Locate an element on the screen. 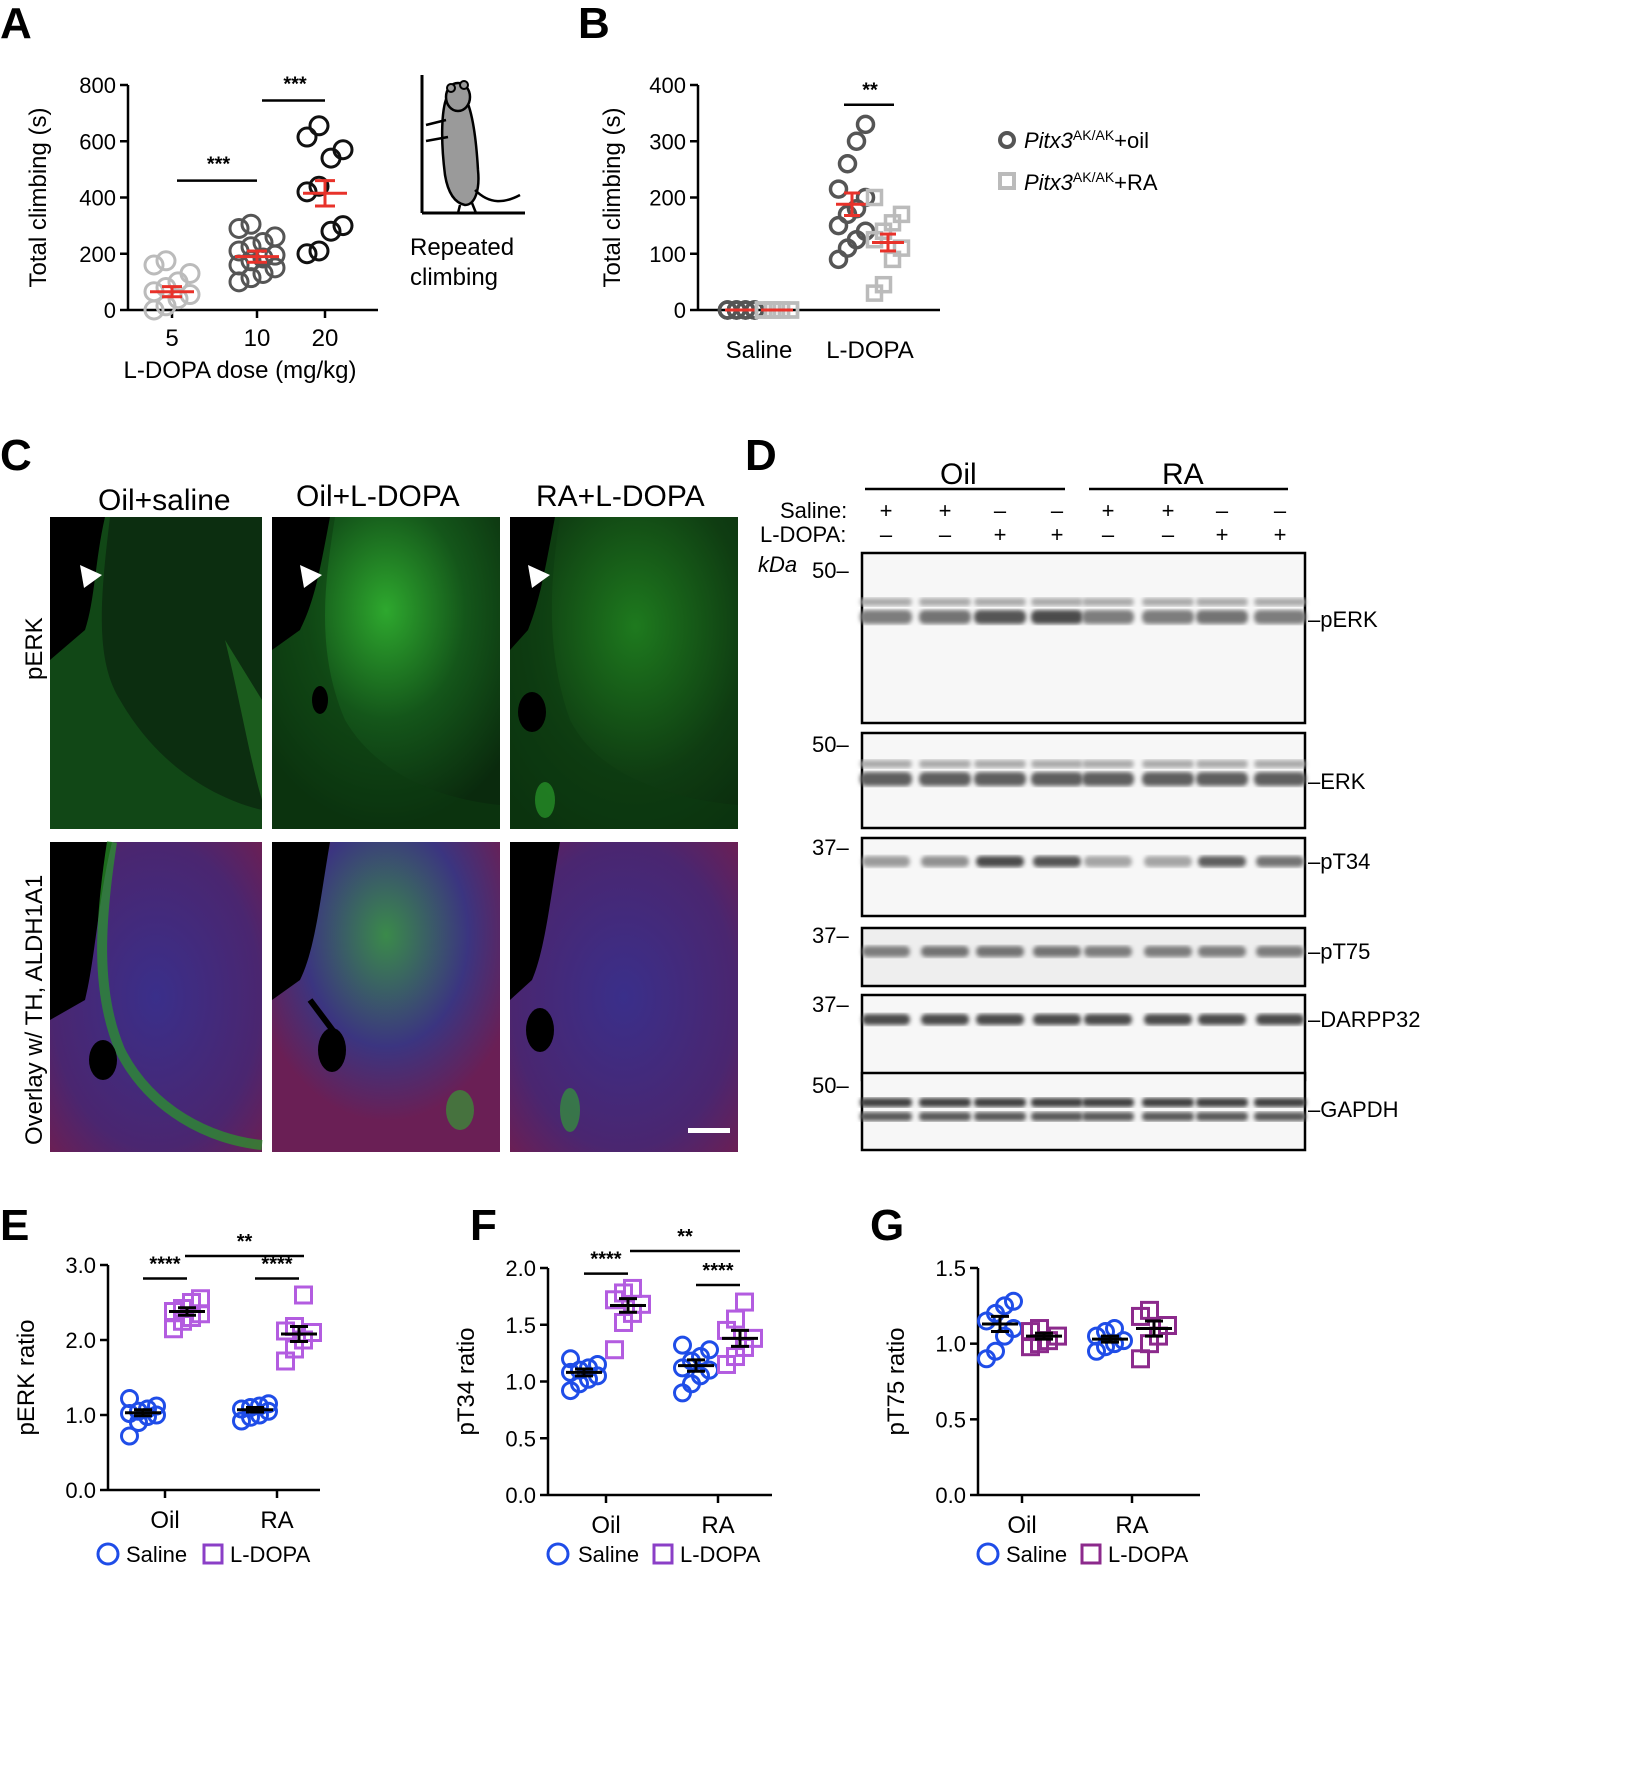 This screenshot has width=1642, height=1792. inset-caption-line1: Repeated is located at coordinates (462, 247).